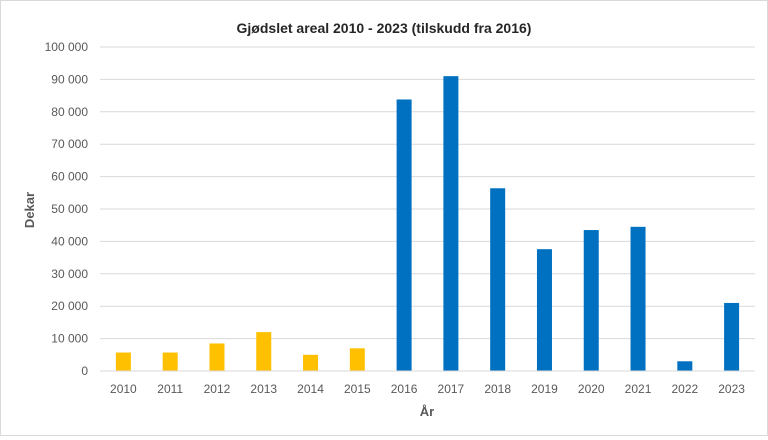 The image size is (768, 440). What do you see at coordinates (69, 339) in the screenshot?
I see `y-tick-label: 10 000` at bounding box center [69, 339].